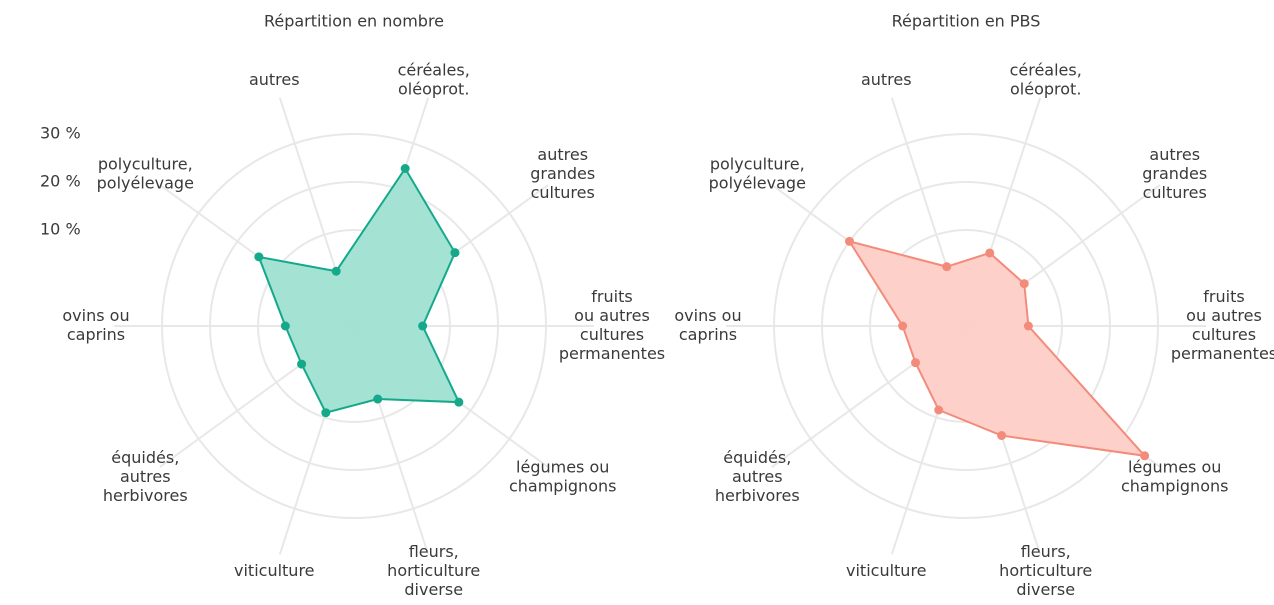  What do you see at coordinates (354, 21) in the screenshot?
I see `chart-title: Répartition en nombre` at bounding box center [354, 21].